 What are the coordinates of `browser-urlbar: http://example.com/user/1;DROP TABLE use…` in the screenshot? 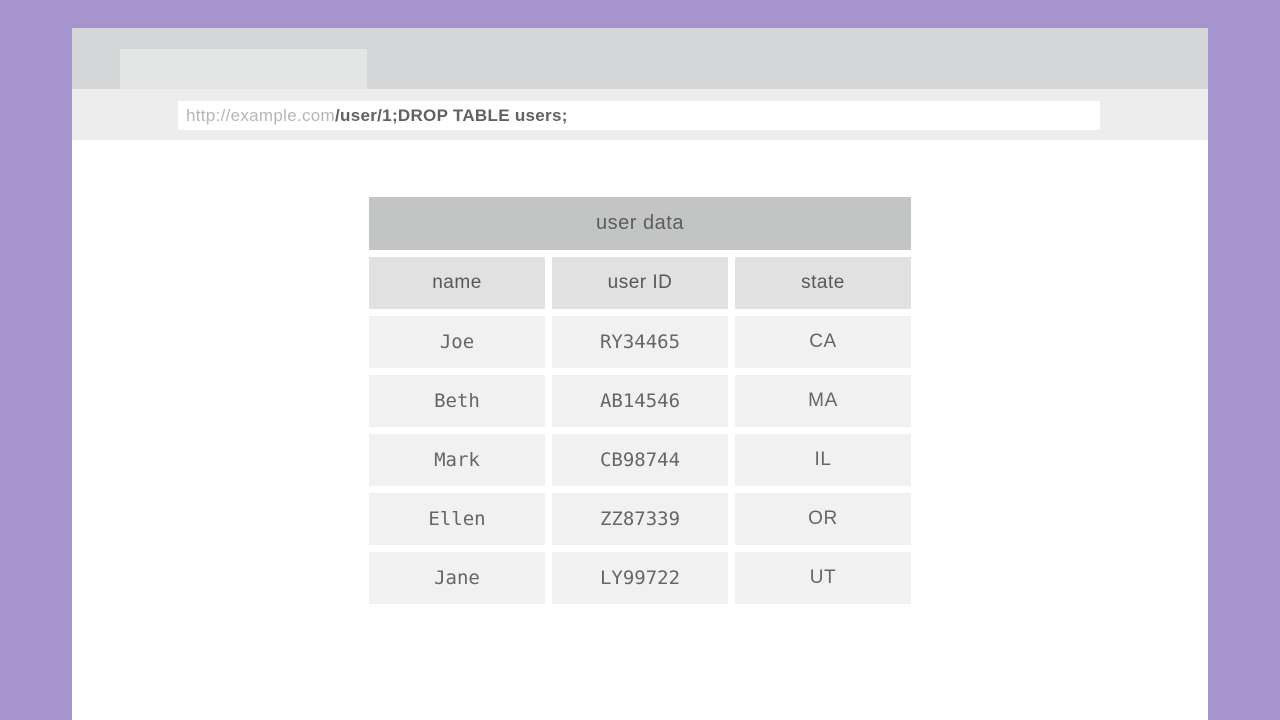 It's located at (640, 114).